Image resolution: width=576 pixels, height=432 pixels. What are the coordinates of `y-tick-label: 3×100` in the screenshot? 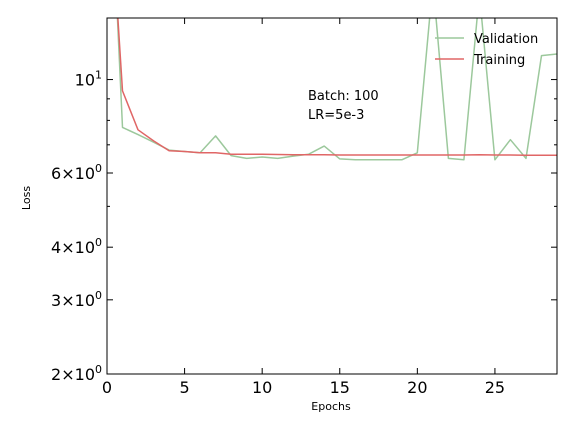 It's located at (76, 299).